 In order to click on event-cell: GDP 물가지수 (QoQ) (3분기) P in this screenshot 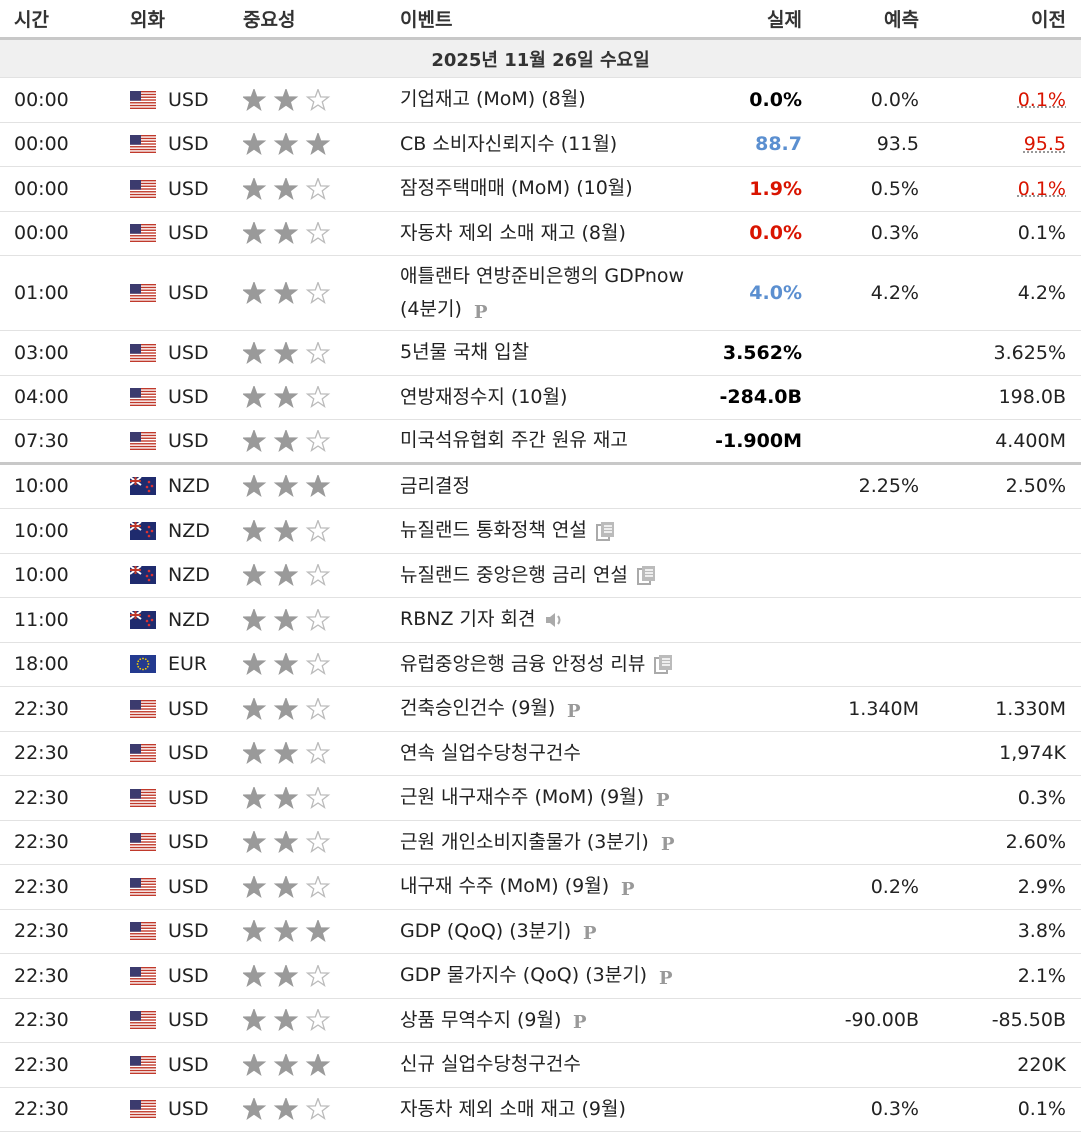, I will do `click(550, 975)`.